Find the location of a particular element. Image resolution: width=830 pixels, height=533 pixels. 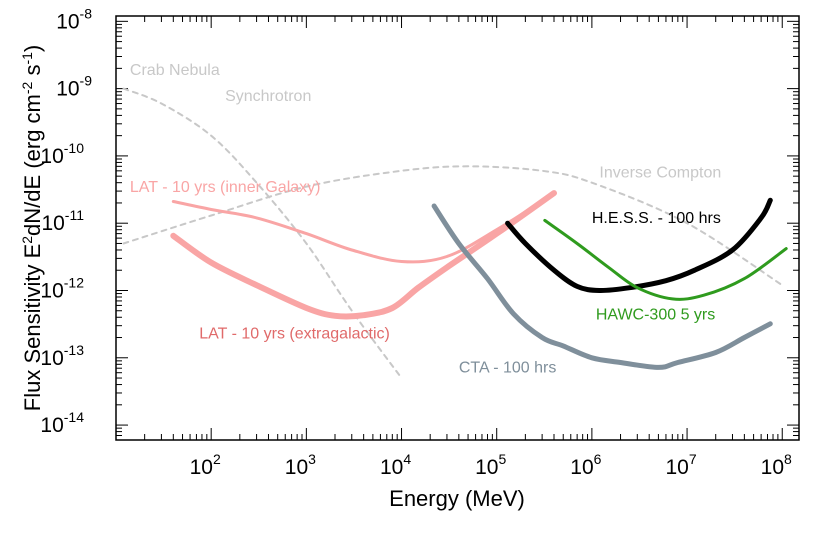

series-line-hawc-300-5-yrs is located at coordinates (665, 259).